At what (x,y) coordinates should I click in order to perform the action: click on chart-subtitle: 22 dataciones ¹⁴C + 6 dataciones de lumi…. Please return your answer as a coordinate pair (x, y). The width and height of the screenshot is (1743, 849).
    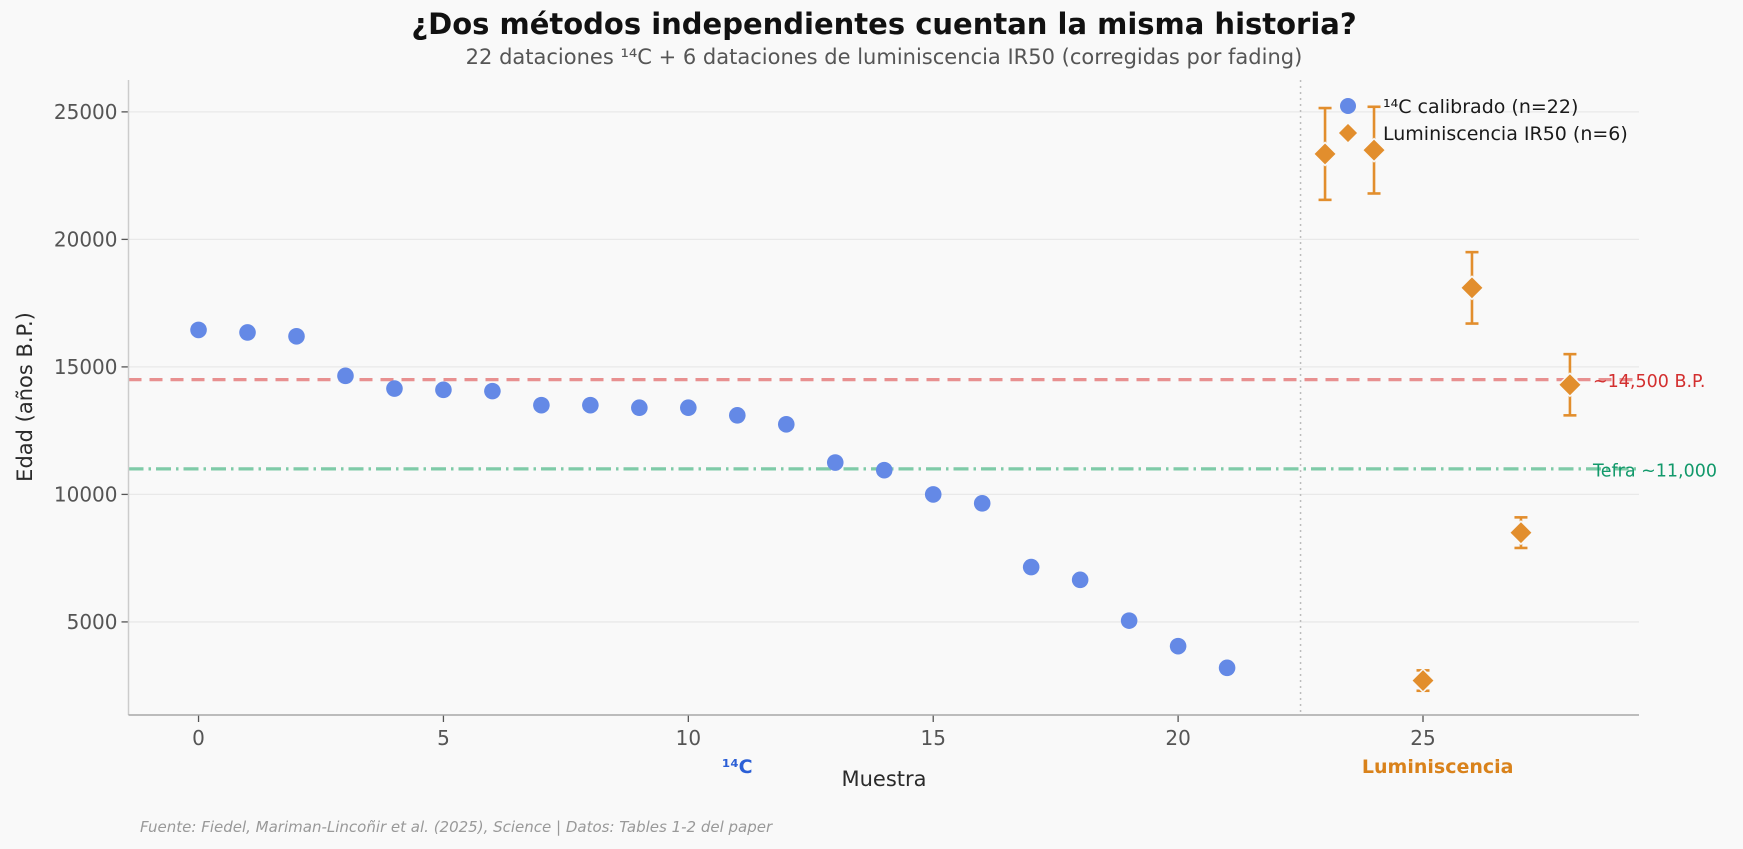
    Looking at the image, I should click on (884, 57).